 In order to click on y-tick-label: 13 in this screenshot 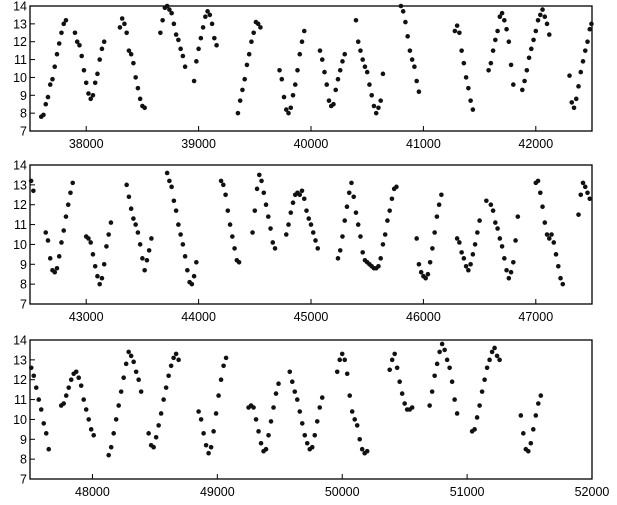, I will do `click(20, 185)`.